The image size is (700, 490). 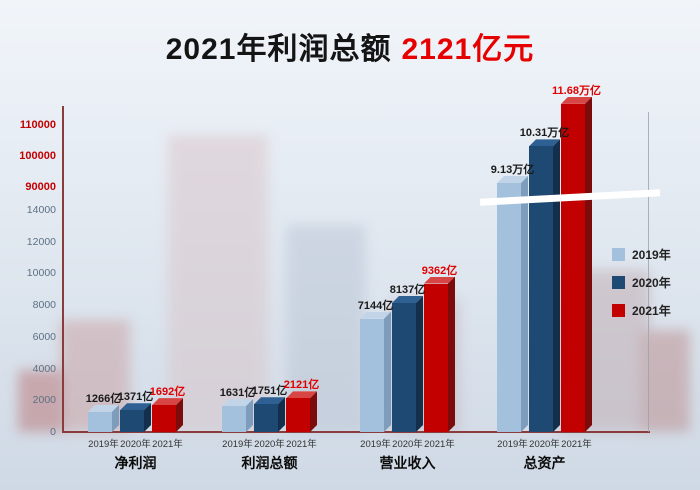 I want to click on legend-item: 2019年, so click(x=641, y=254).